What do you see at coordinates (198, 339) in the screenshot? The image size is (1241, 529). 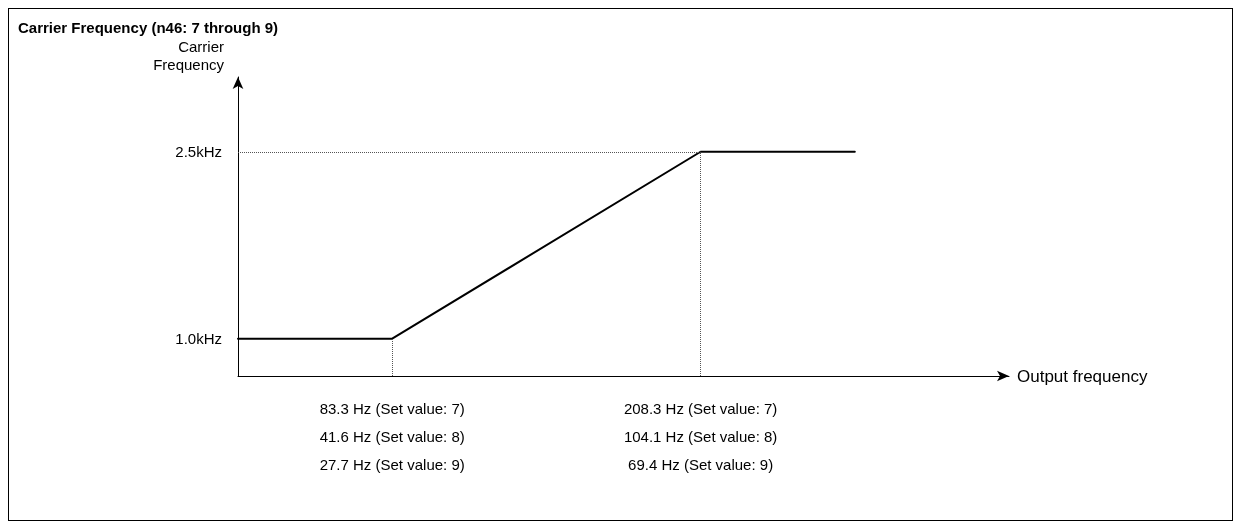 I see `y-tick-label: 1.0kHz` at bounding box center [198, 339].